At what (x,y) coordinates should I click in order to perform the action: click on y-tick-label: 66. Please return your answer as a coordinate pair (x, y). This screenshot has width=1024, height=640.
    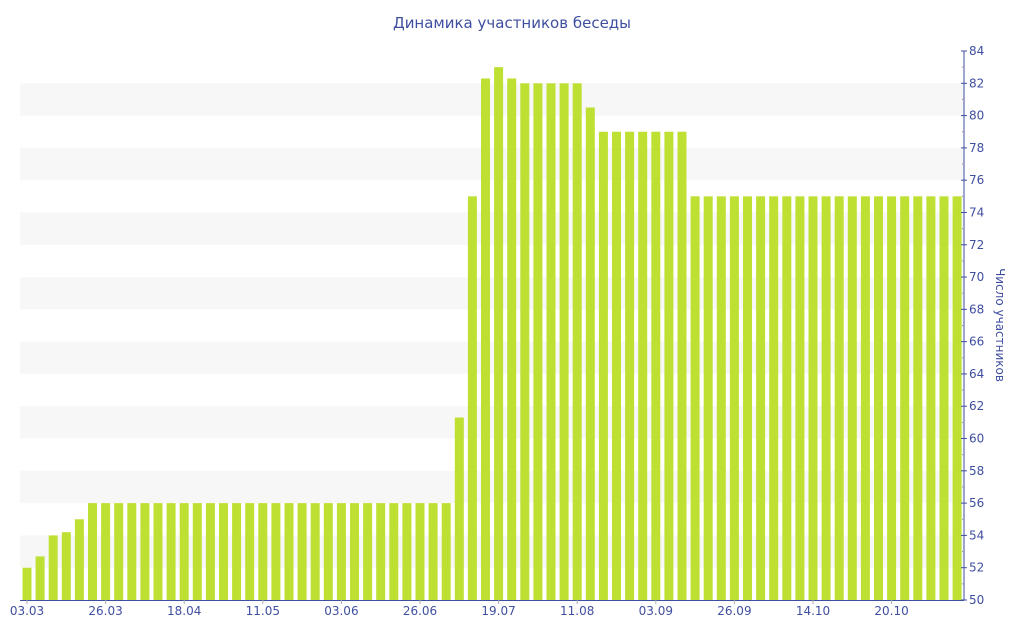
    Looking at the image, I should click on (976, 342).